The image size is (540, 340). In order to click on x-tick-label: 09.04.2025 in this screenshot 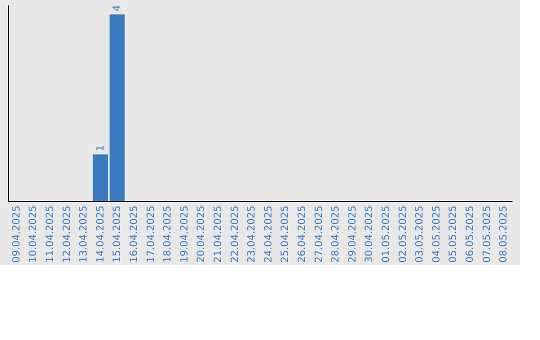, I will do `click(16, 234)`.